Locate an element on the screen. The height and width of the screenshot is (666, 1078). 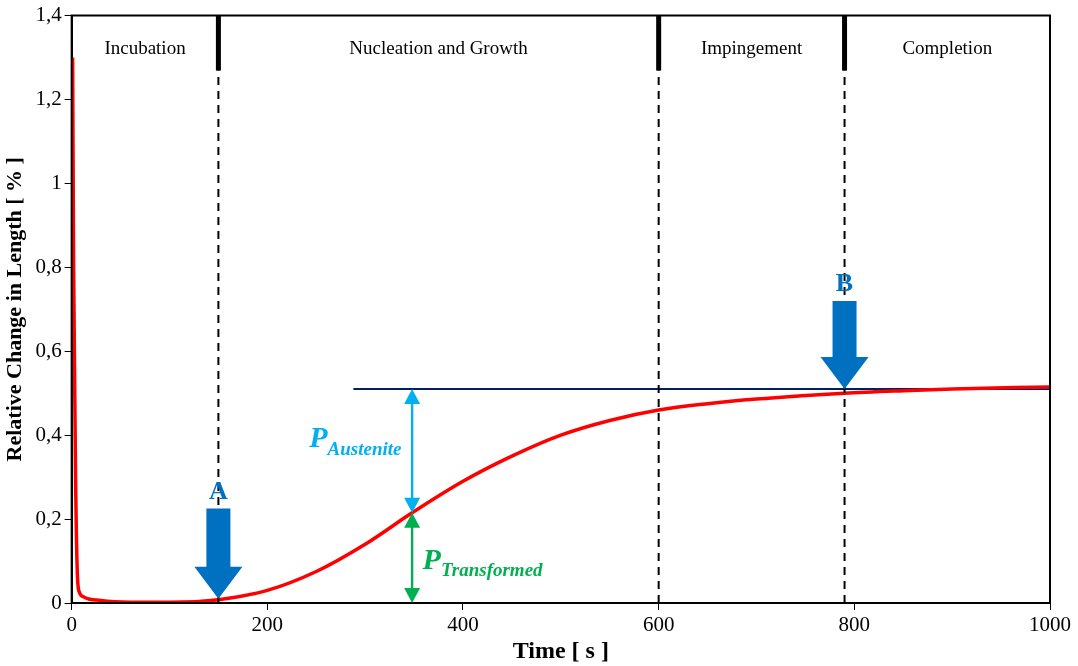
y-tick-label: 1,4 is located at coordinates (49, 14).